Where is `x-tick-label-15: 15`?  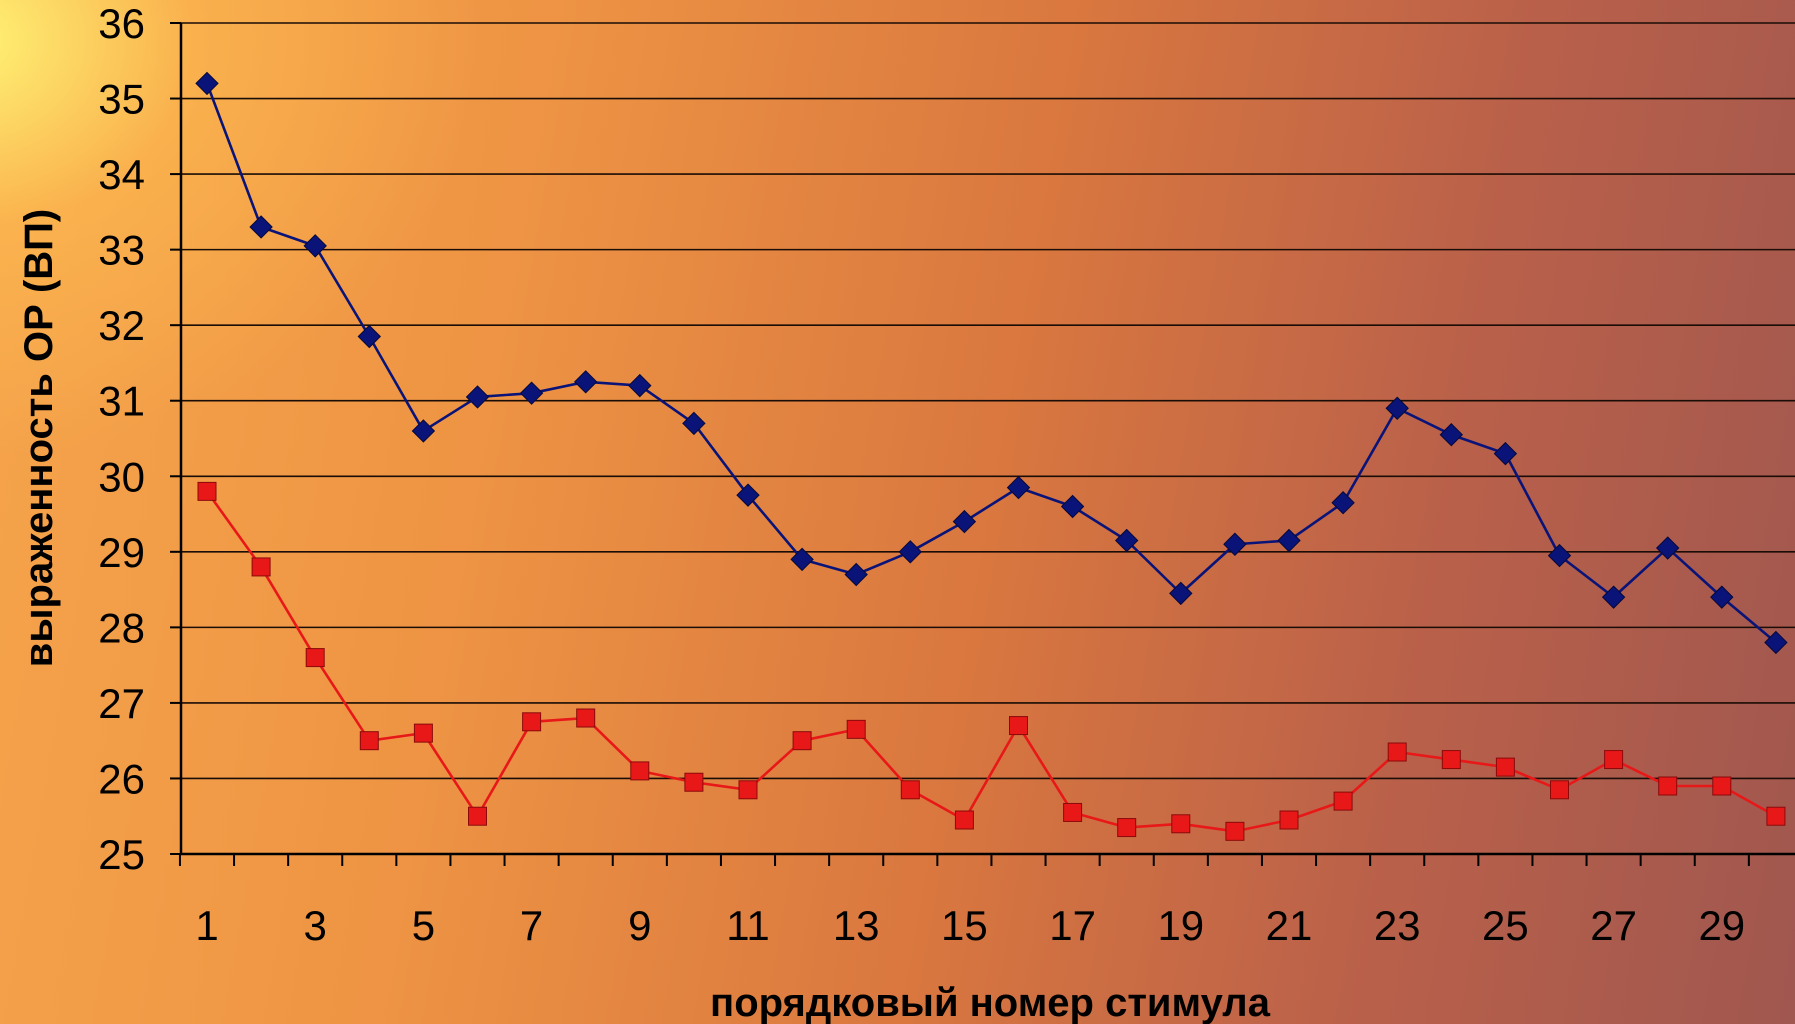 x-tick-label-15: 15 is located at coordinates (964, 925).